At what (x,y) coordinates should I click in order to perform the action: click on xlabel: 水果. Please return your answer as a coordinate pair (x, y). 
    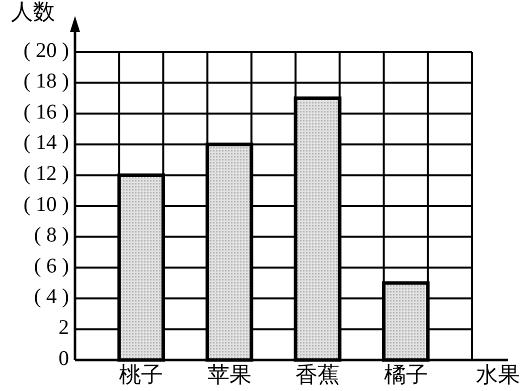
    Looking at the image, I should click on (498, 375).